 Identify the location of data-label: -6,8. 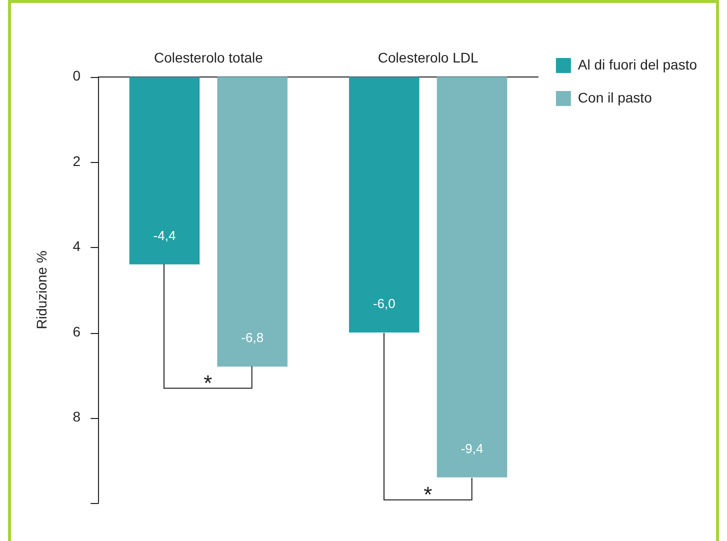
(252, 338).